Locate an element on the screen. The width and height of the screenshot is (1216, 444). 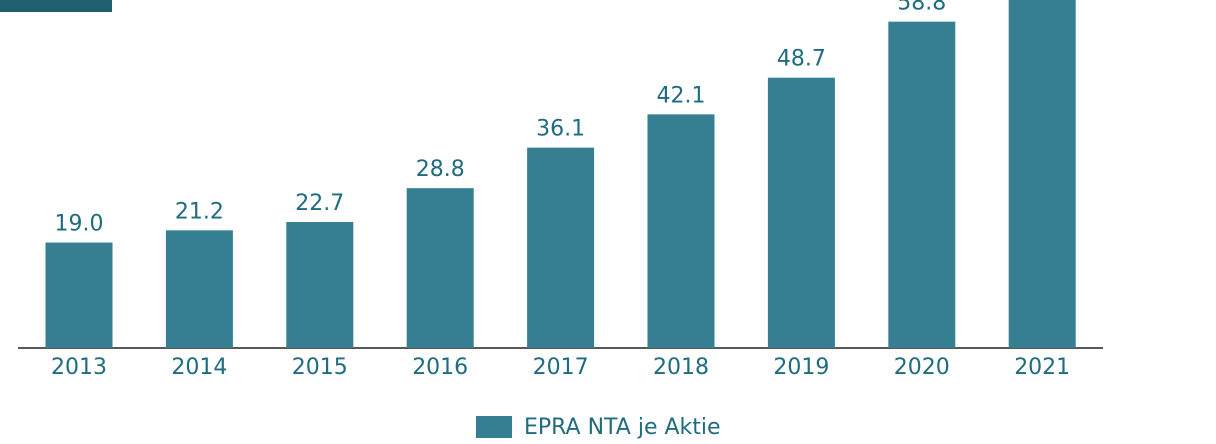
x-tick-label: 2014 is located at coordinates (199, 367).